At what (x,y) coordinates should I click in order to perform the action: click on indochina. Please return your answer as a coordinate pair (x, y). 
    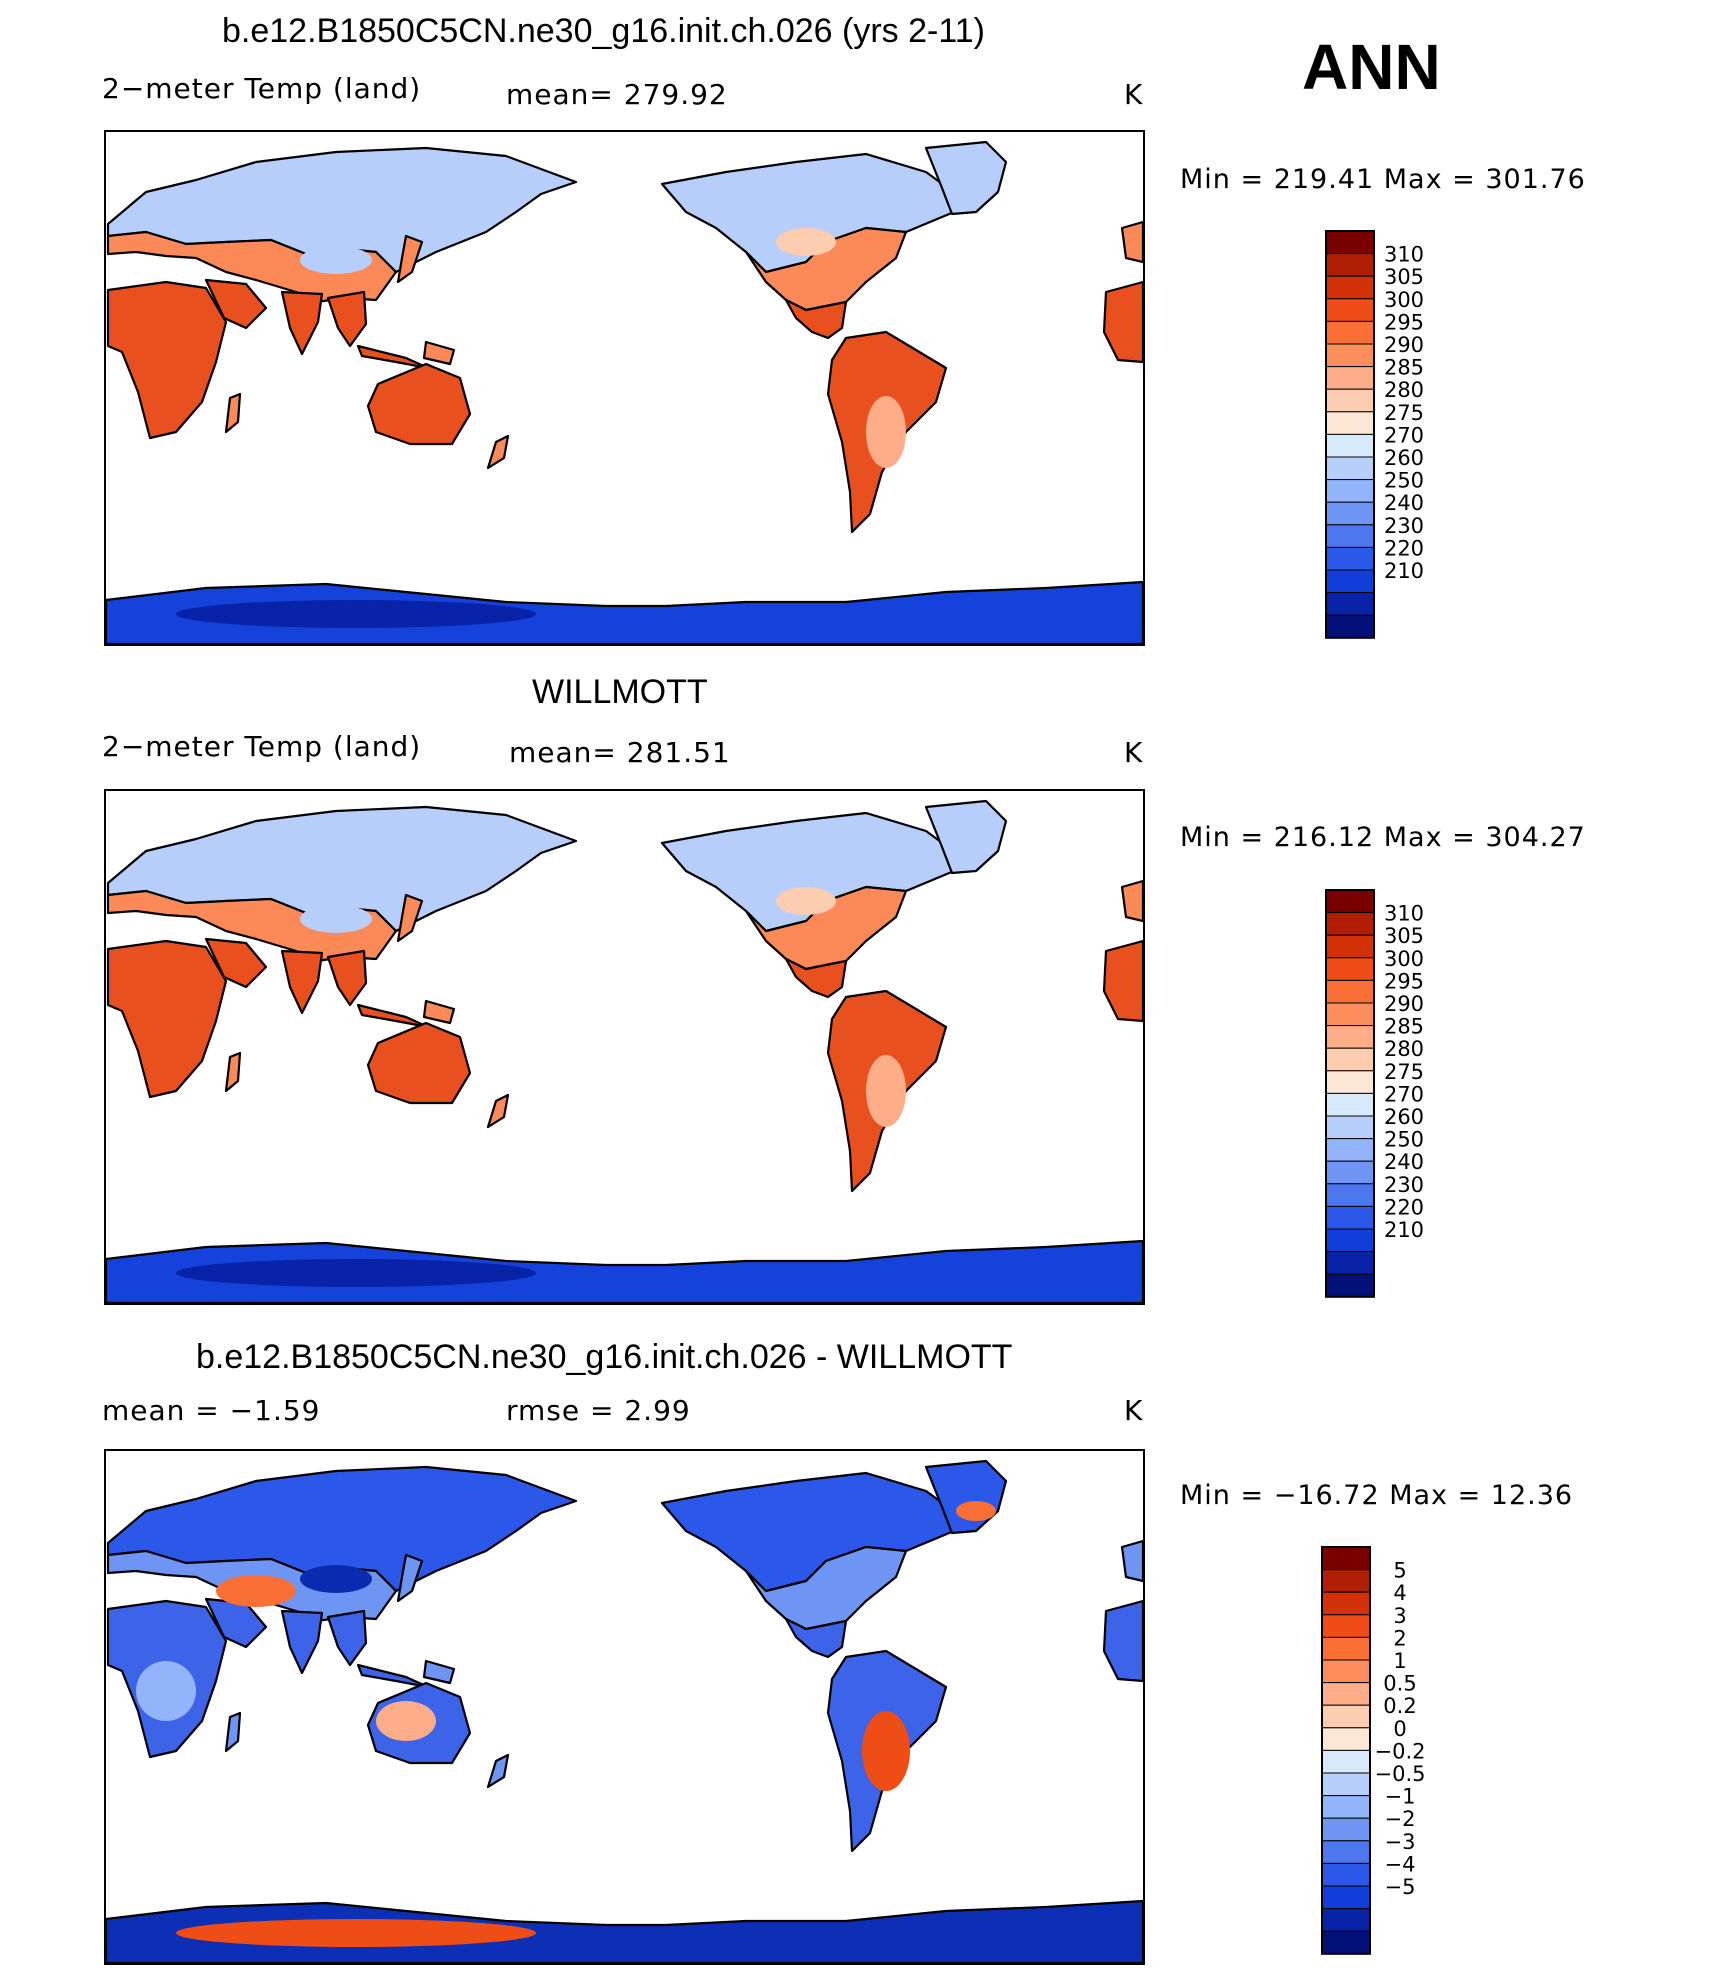
    Looking at the image, I should click on (347, 319).